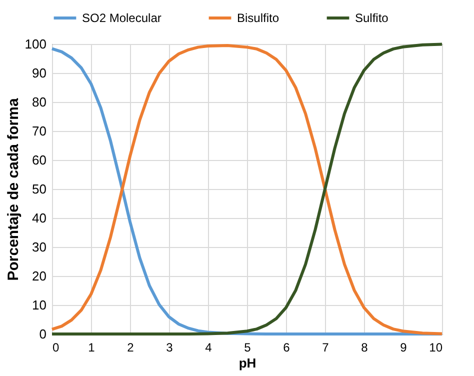  What do you see at coordinates (13, 189) in the screenshot?
I see `y-axis-title: Porcentaje de cada forma` at bounding box center [13, 189].